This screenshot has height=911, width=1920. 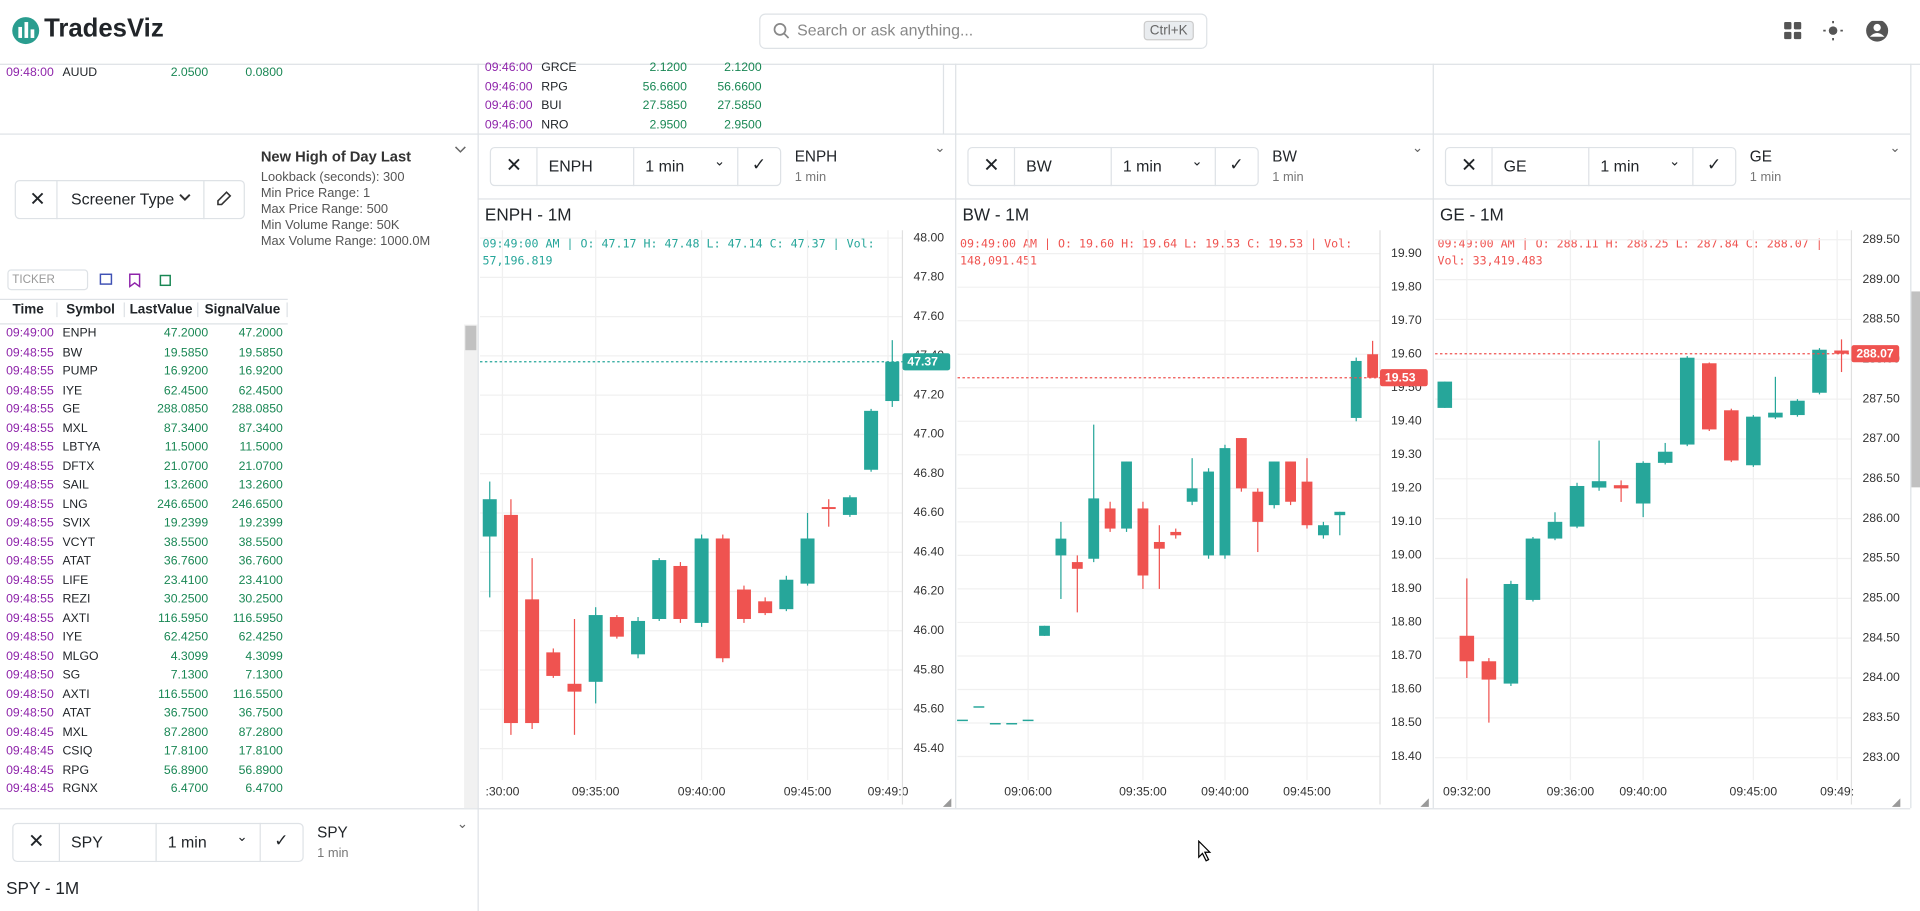 I want to click on y-tick-label: 46.60, so click(x=928, y=512).